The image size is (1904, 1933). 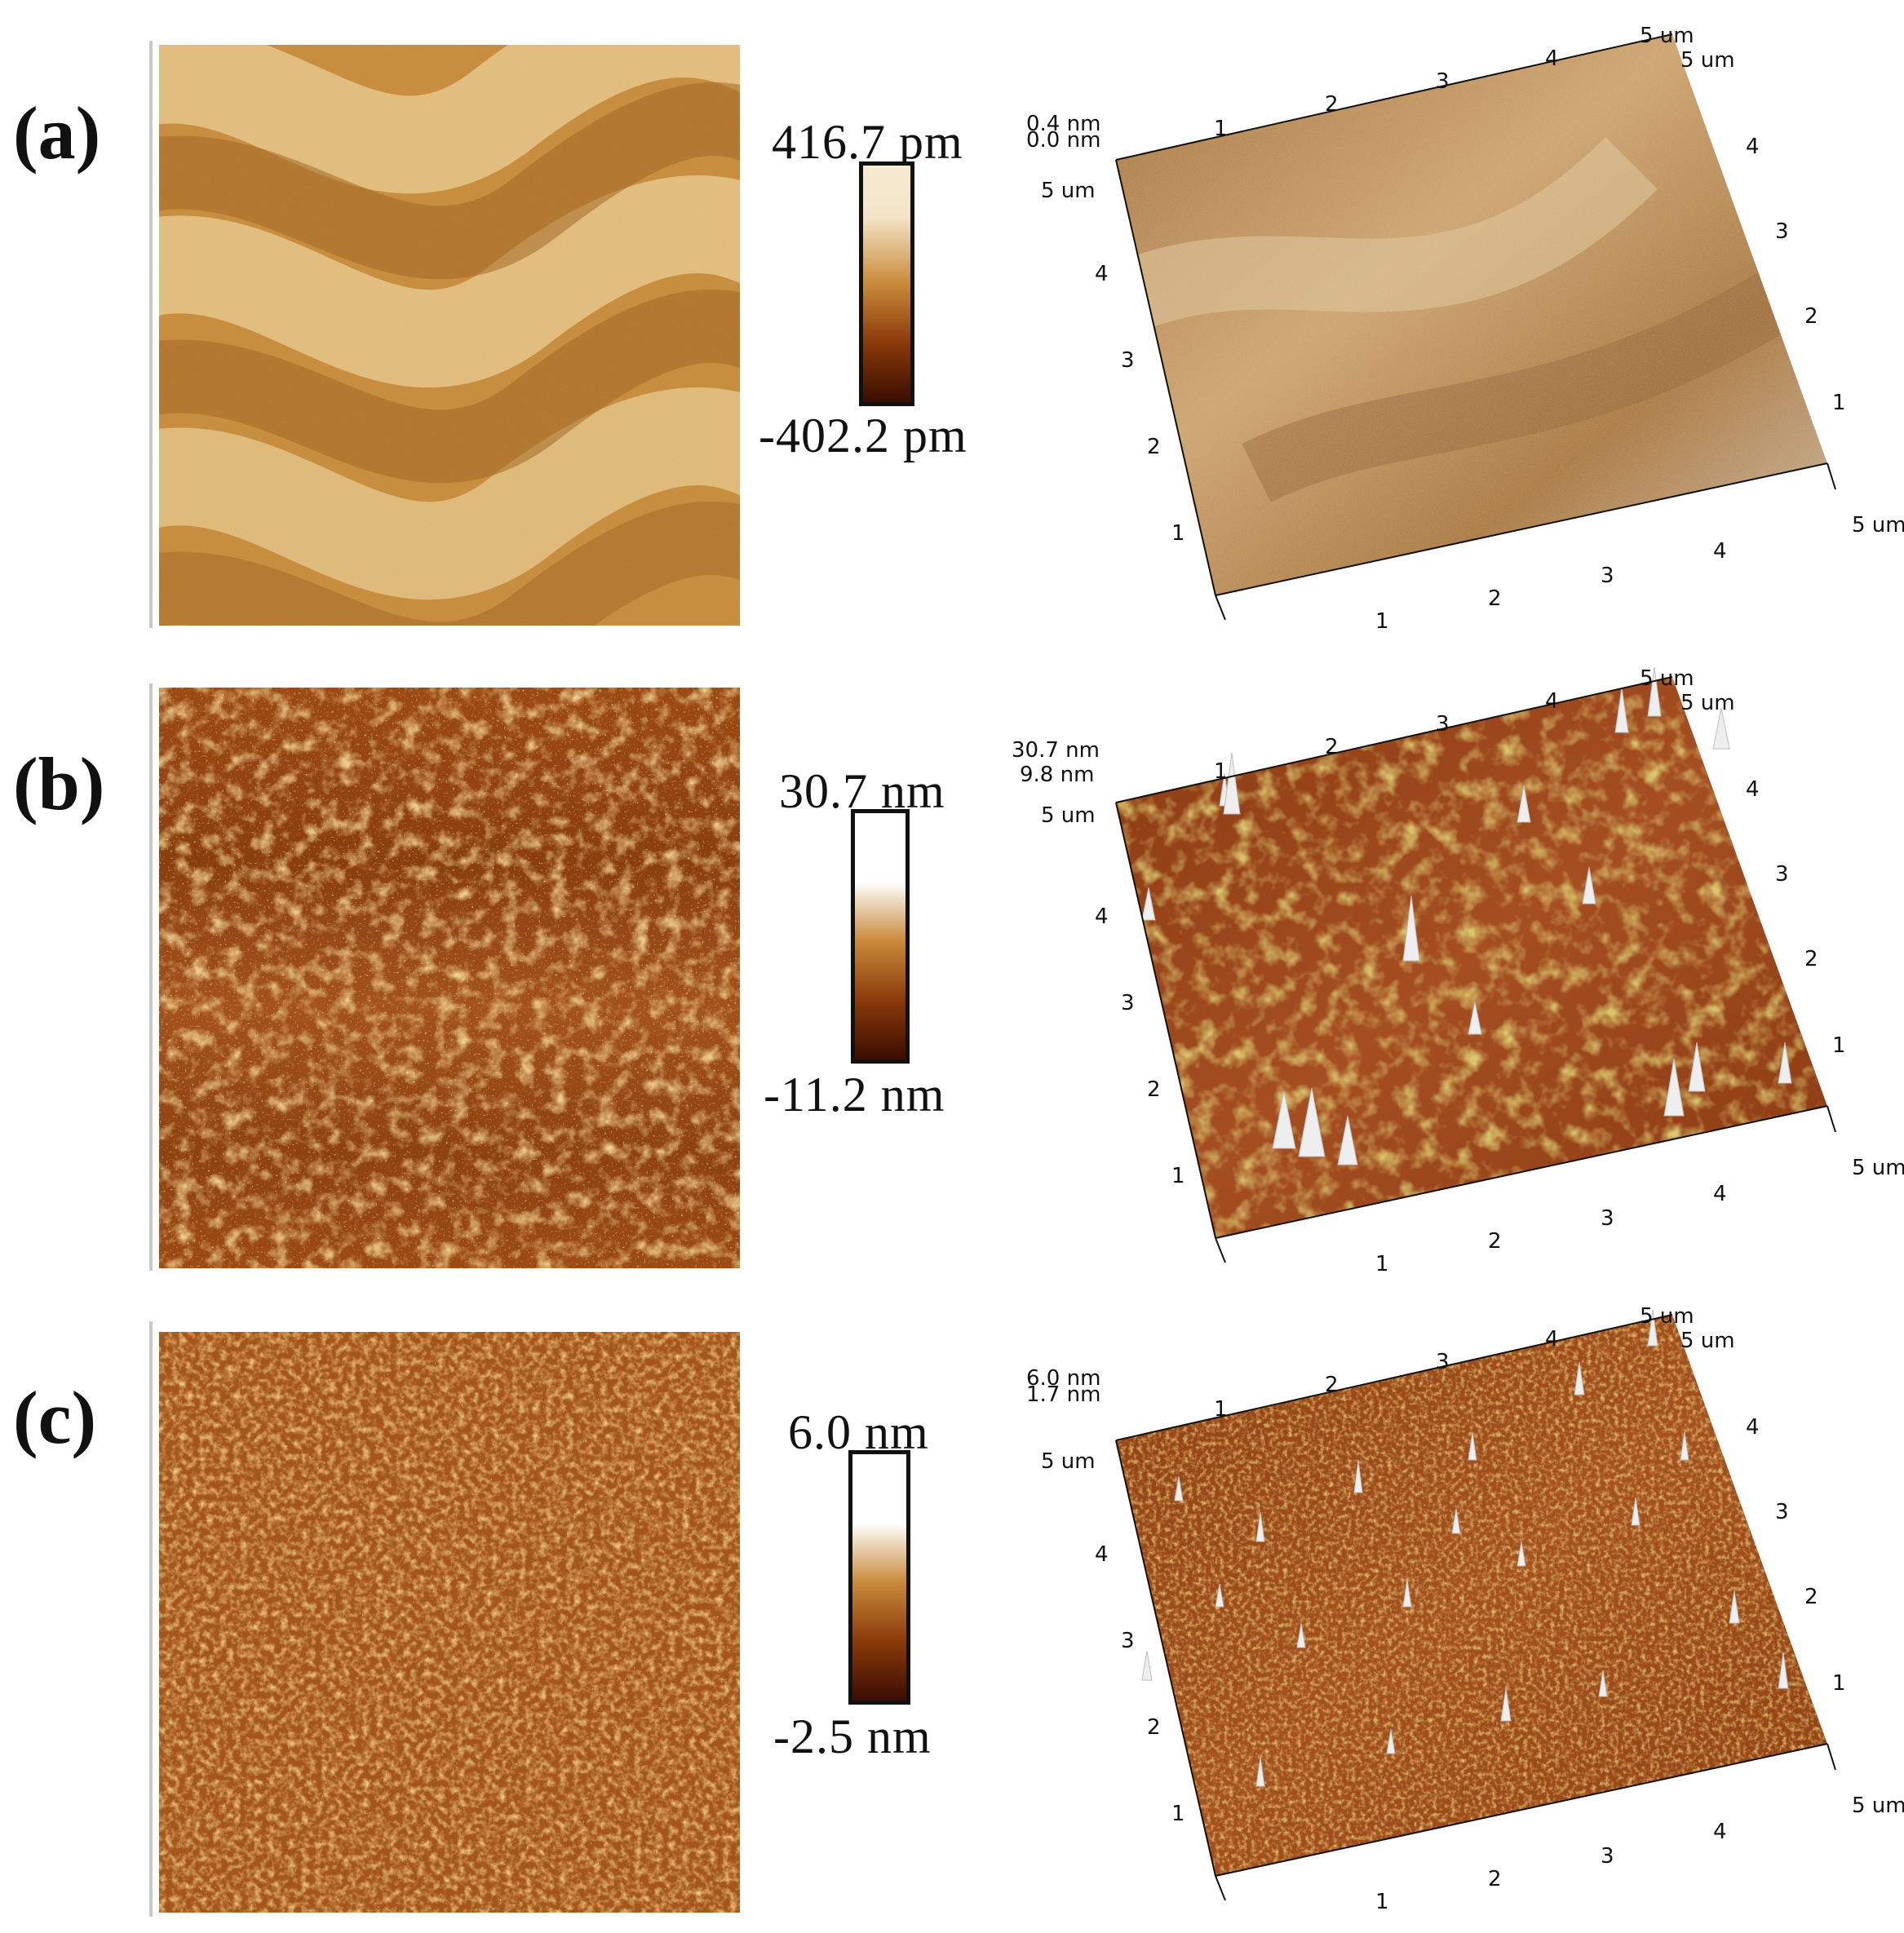 I want to click on afm-height-map-c, so click(x=450, y=1622).